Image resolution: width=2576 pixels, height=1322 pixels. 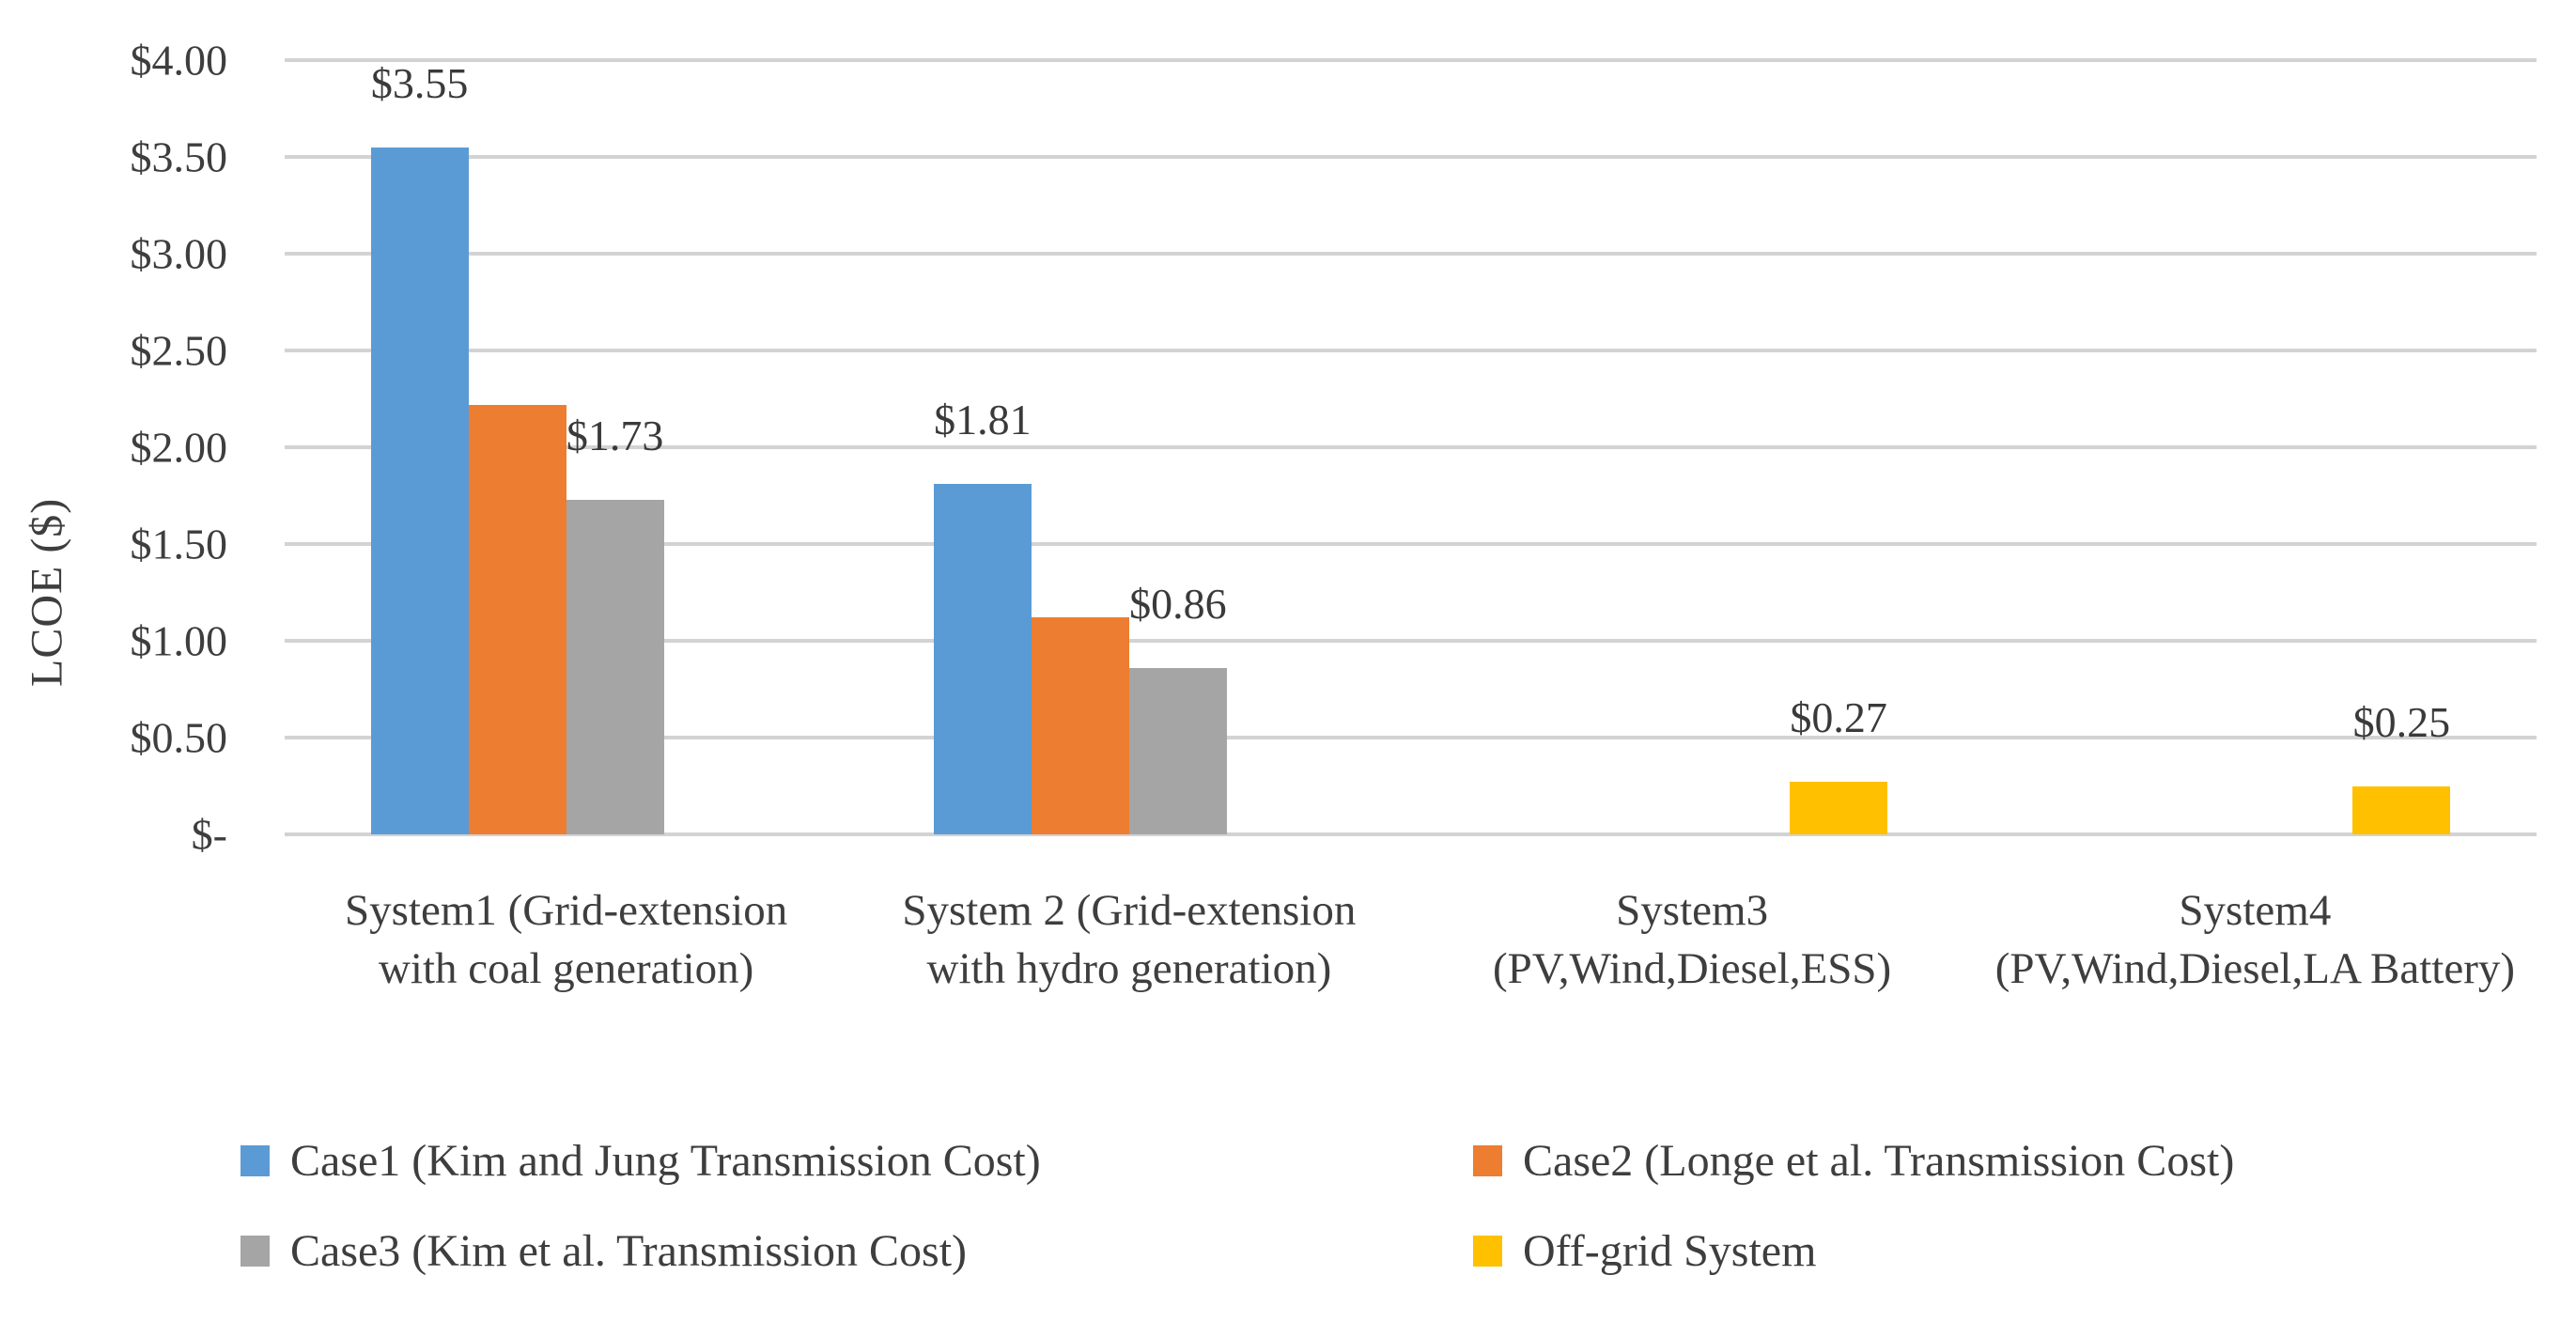 I want to click on bar-group: $3.55 $1.73, so click(x=566, y=446).